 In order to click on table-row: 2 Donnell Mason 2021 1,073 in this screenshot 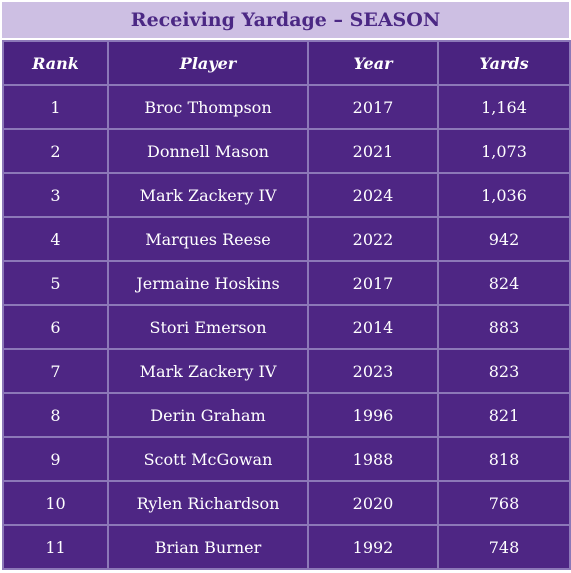, I will do `click(286, 151)`.